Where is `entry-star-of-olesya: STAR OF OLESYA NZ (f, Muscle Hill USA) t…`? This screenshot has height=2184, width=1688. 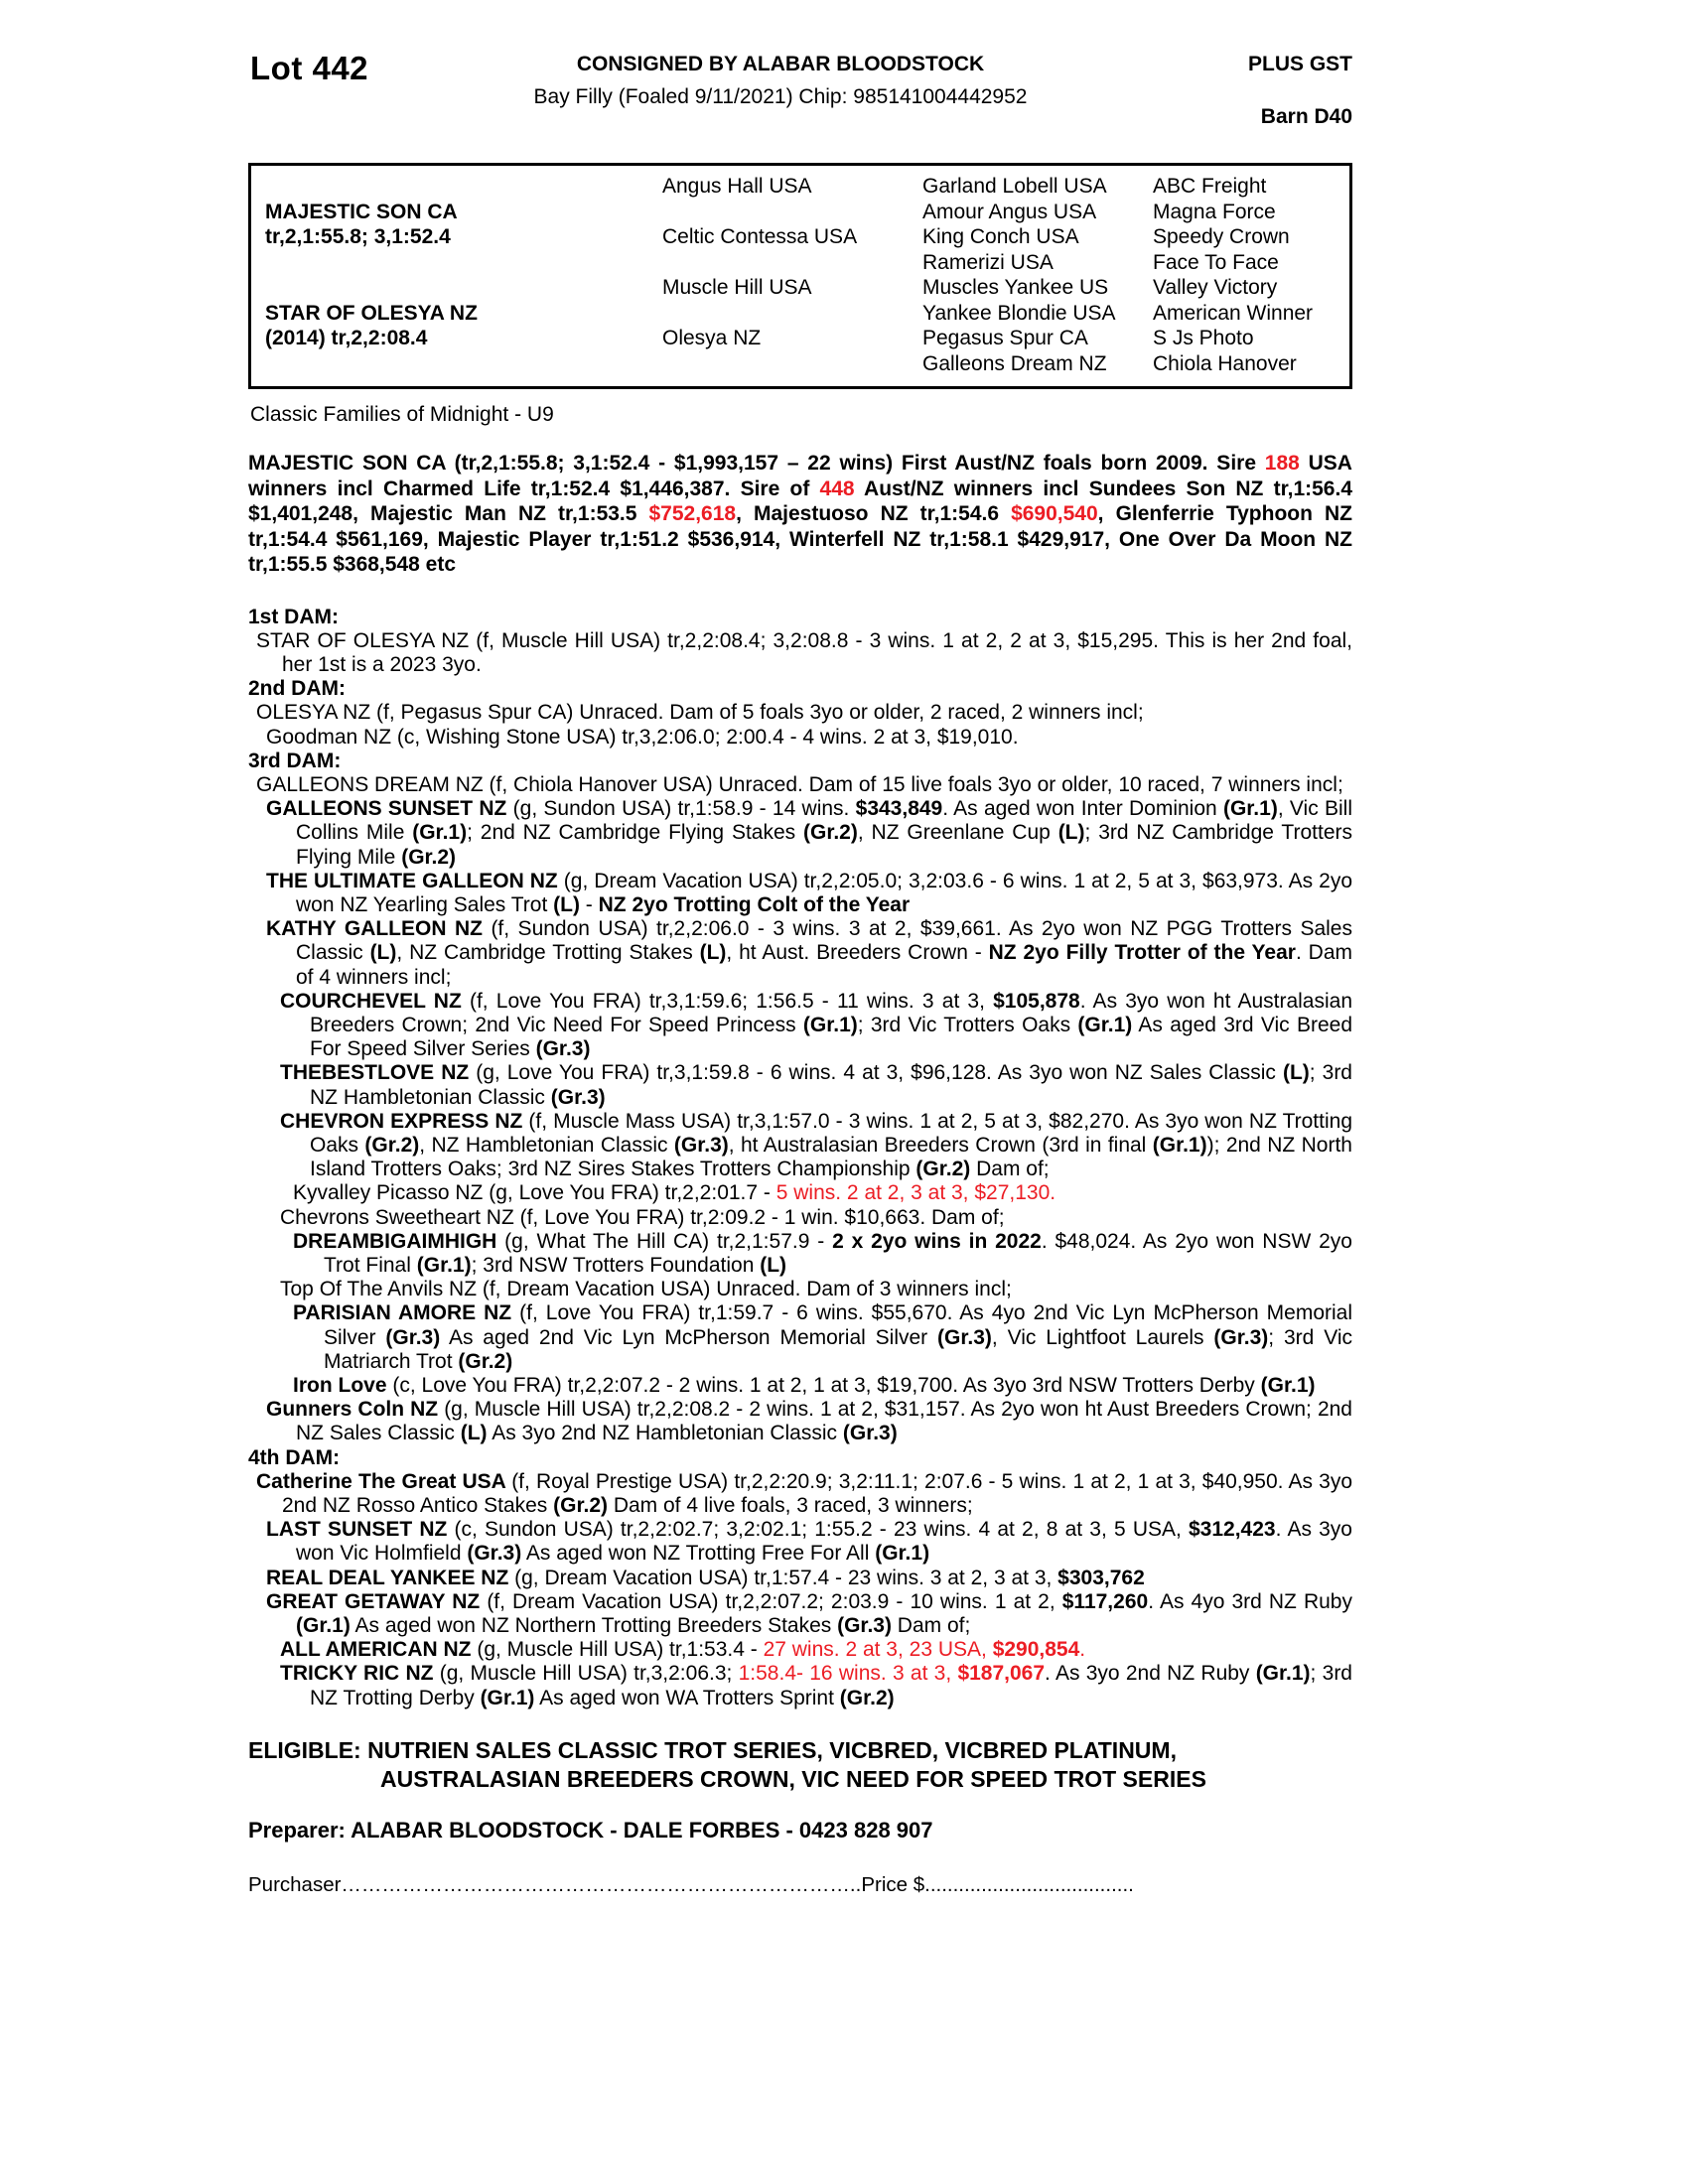
entry-star-of-olesya: STAR OF OLESYA NZ (f, Muscle Hill USA) t… is located at coordinates (804, 652).